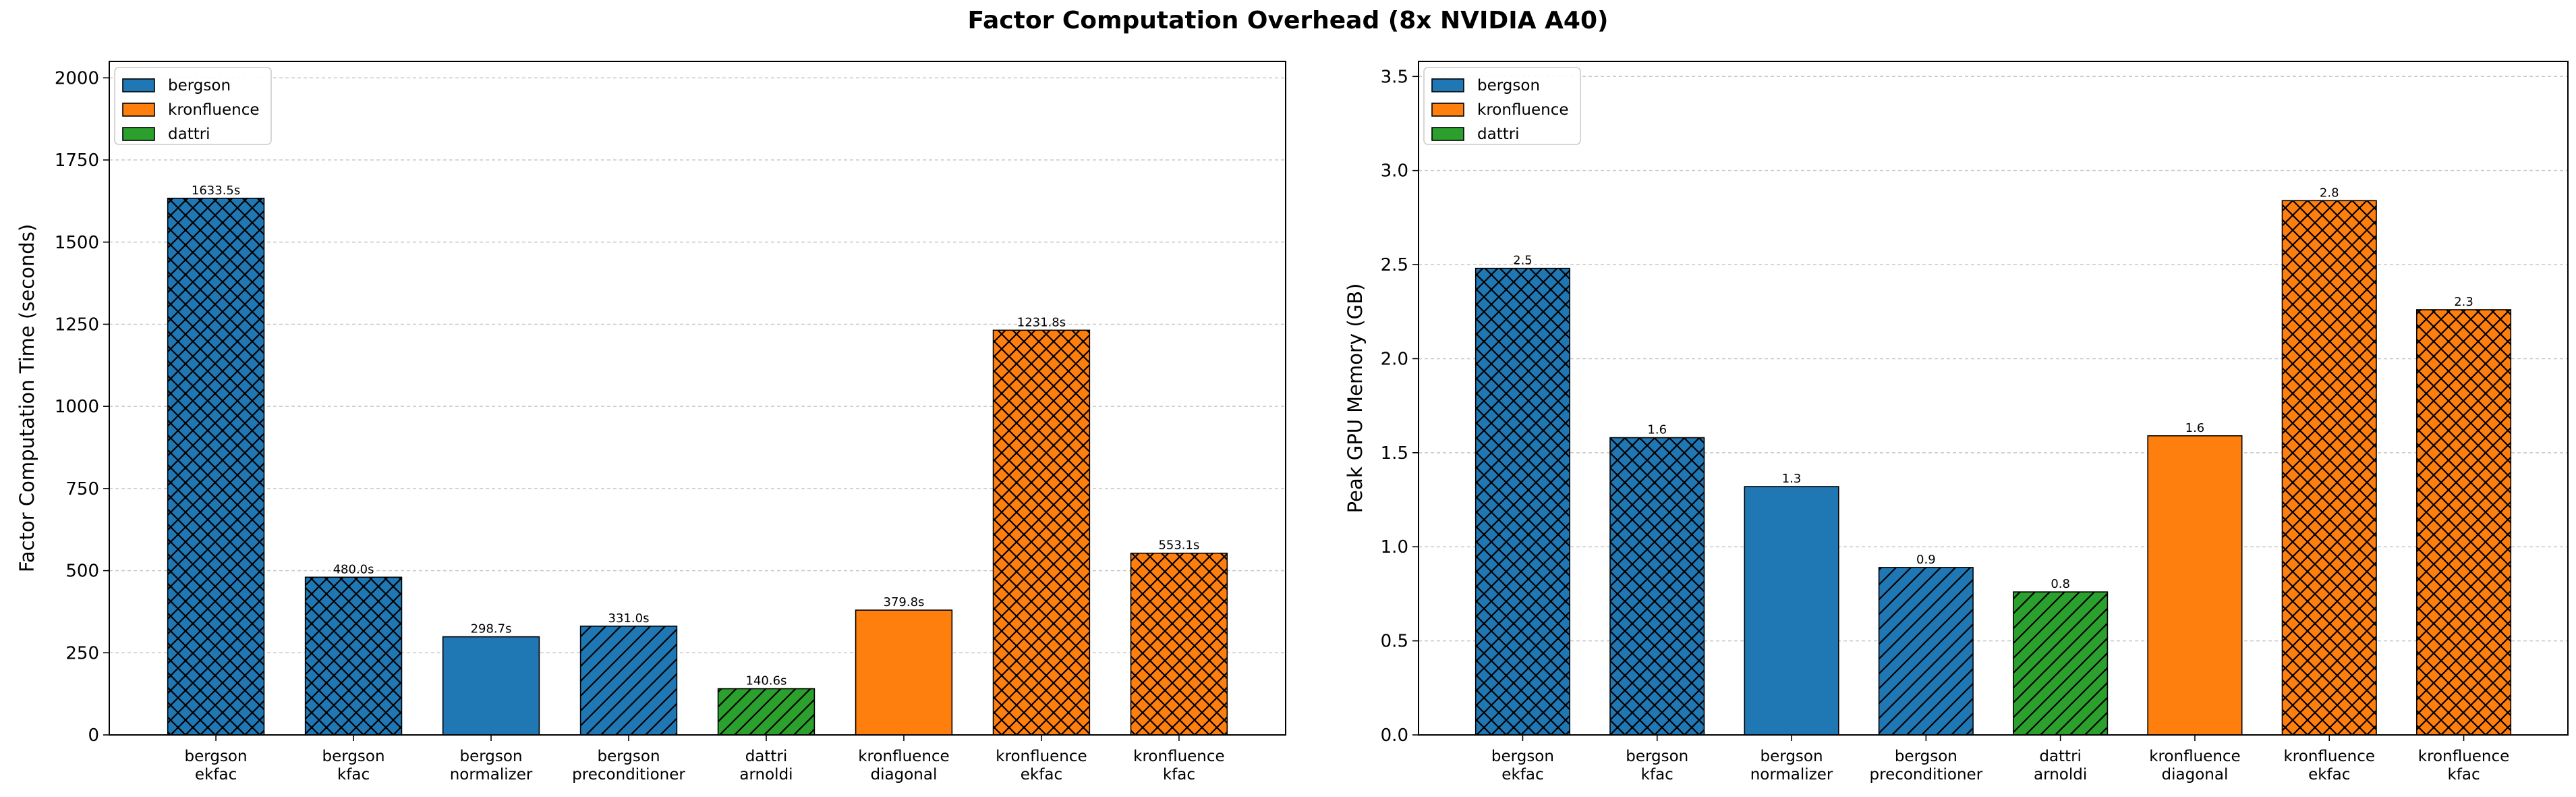 The image size is (2576, 797). I want to click on y-tick-label: 0, so click(93, 736).